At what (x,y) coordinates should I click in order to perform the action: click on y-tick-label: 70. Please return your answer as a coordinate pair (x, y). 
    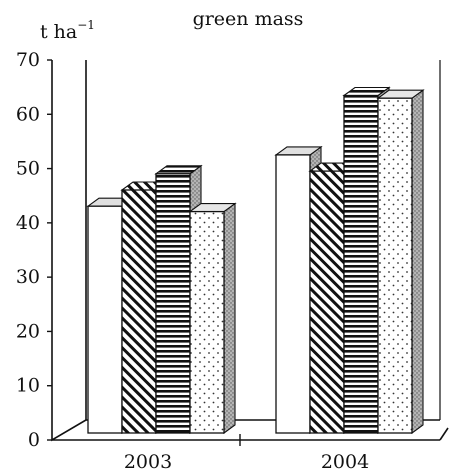
    Looking at the image, I should click on (28, 60).